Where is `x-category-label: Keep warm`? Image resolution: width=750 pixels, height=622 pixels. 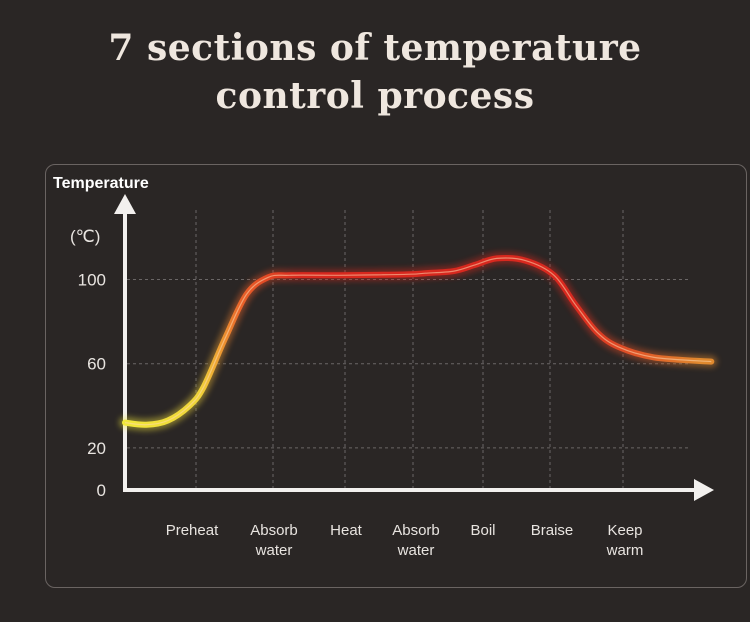 x-category-label: Keep warm is located at coordinates (625, 540).